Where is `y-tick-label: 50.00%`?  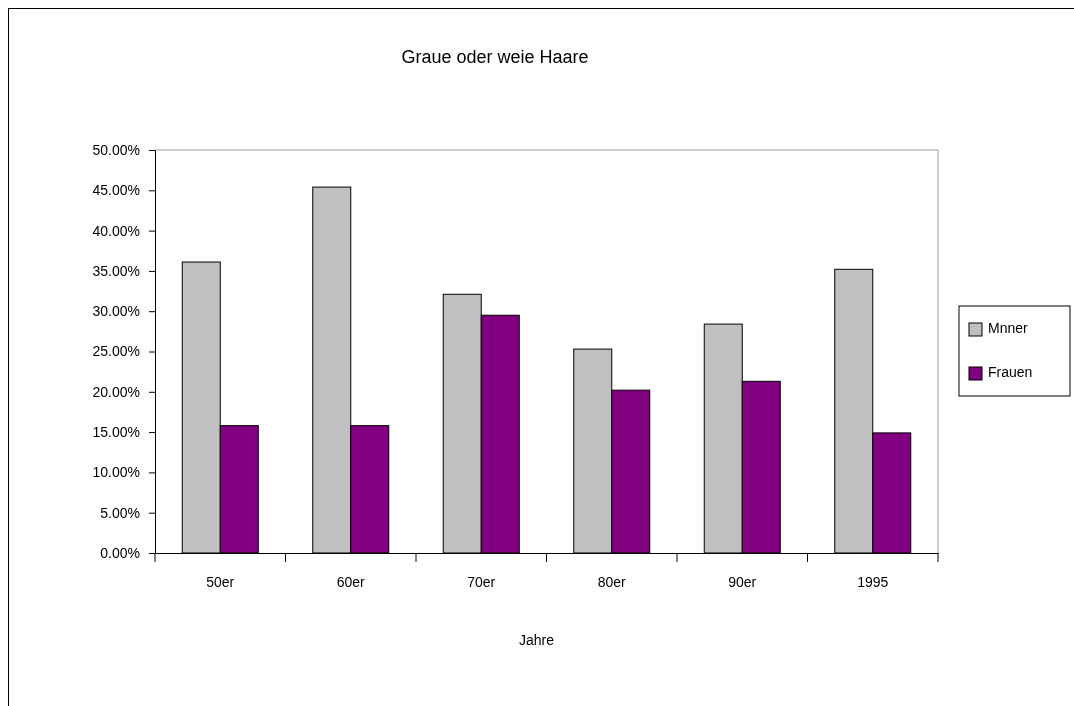 y-tick-label: 50.00% is located at coordinates (116, 149).